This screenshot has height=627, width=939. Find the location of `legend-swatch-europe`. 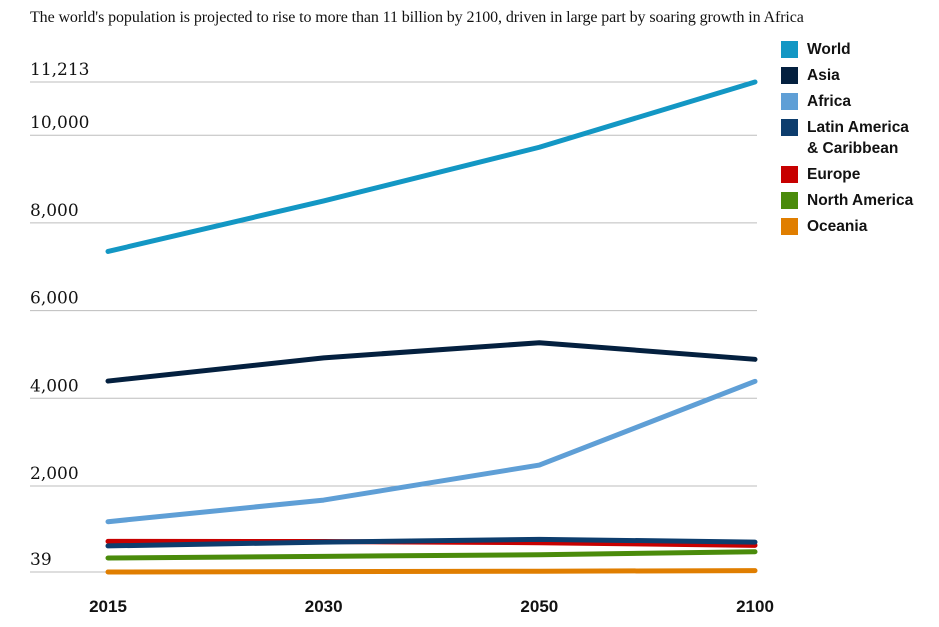

legend-swatch-europe is located at coordinates (789, 174).